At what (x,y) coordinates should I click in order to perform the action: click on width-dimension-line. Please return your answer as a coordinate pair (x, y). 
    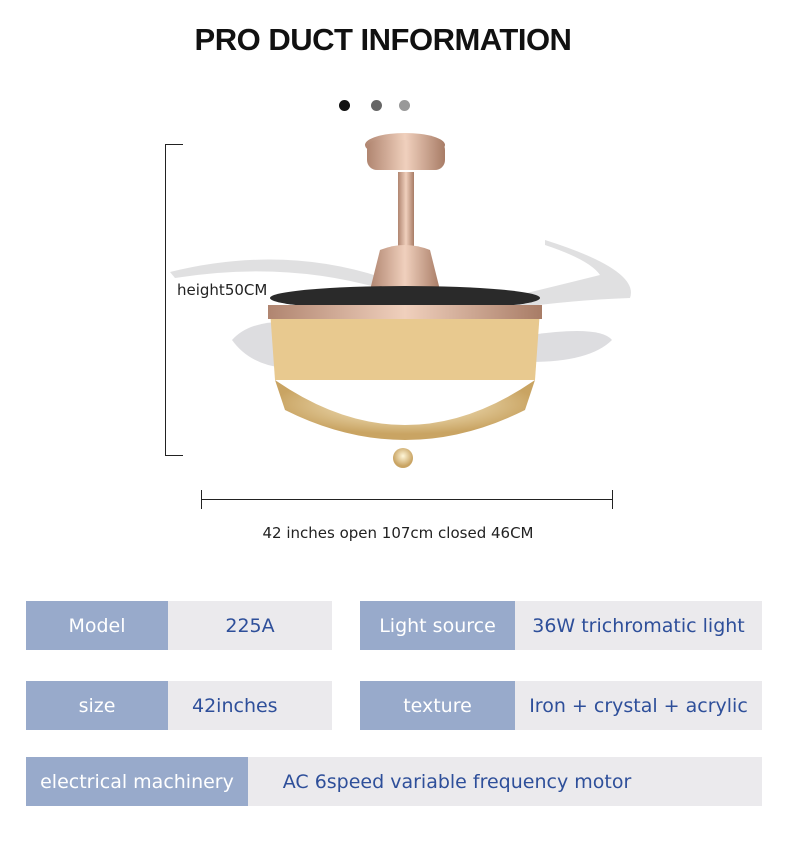
    Looking at the image, I should click on (406, 499).